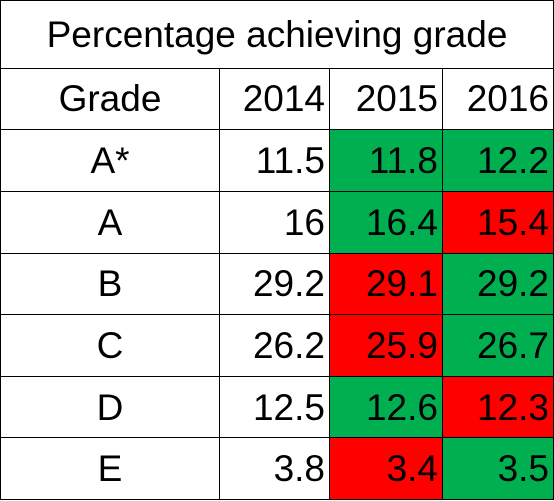 Image resolution: width=554 pixels, height=501 pixels. What do you see at coordinates (274, 468) in the screenshot?
I see `value-cell-2014: 3.8` at bounding box center [274, 468].